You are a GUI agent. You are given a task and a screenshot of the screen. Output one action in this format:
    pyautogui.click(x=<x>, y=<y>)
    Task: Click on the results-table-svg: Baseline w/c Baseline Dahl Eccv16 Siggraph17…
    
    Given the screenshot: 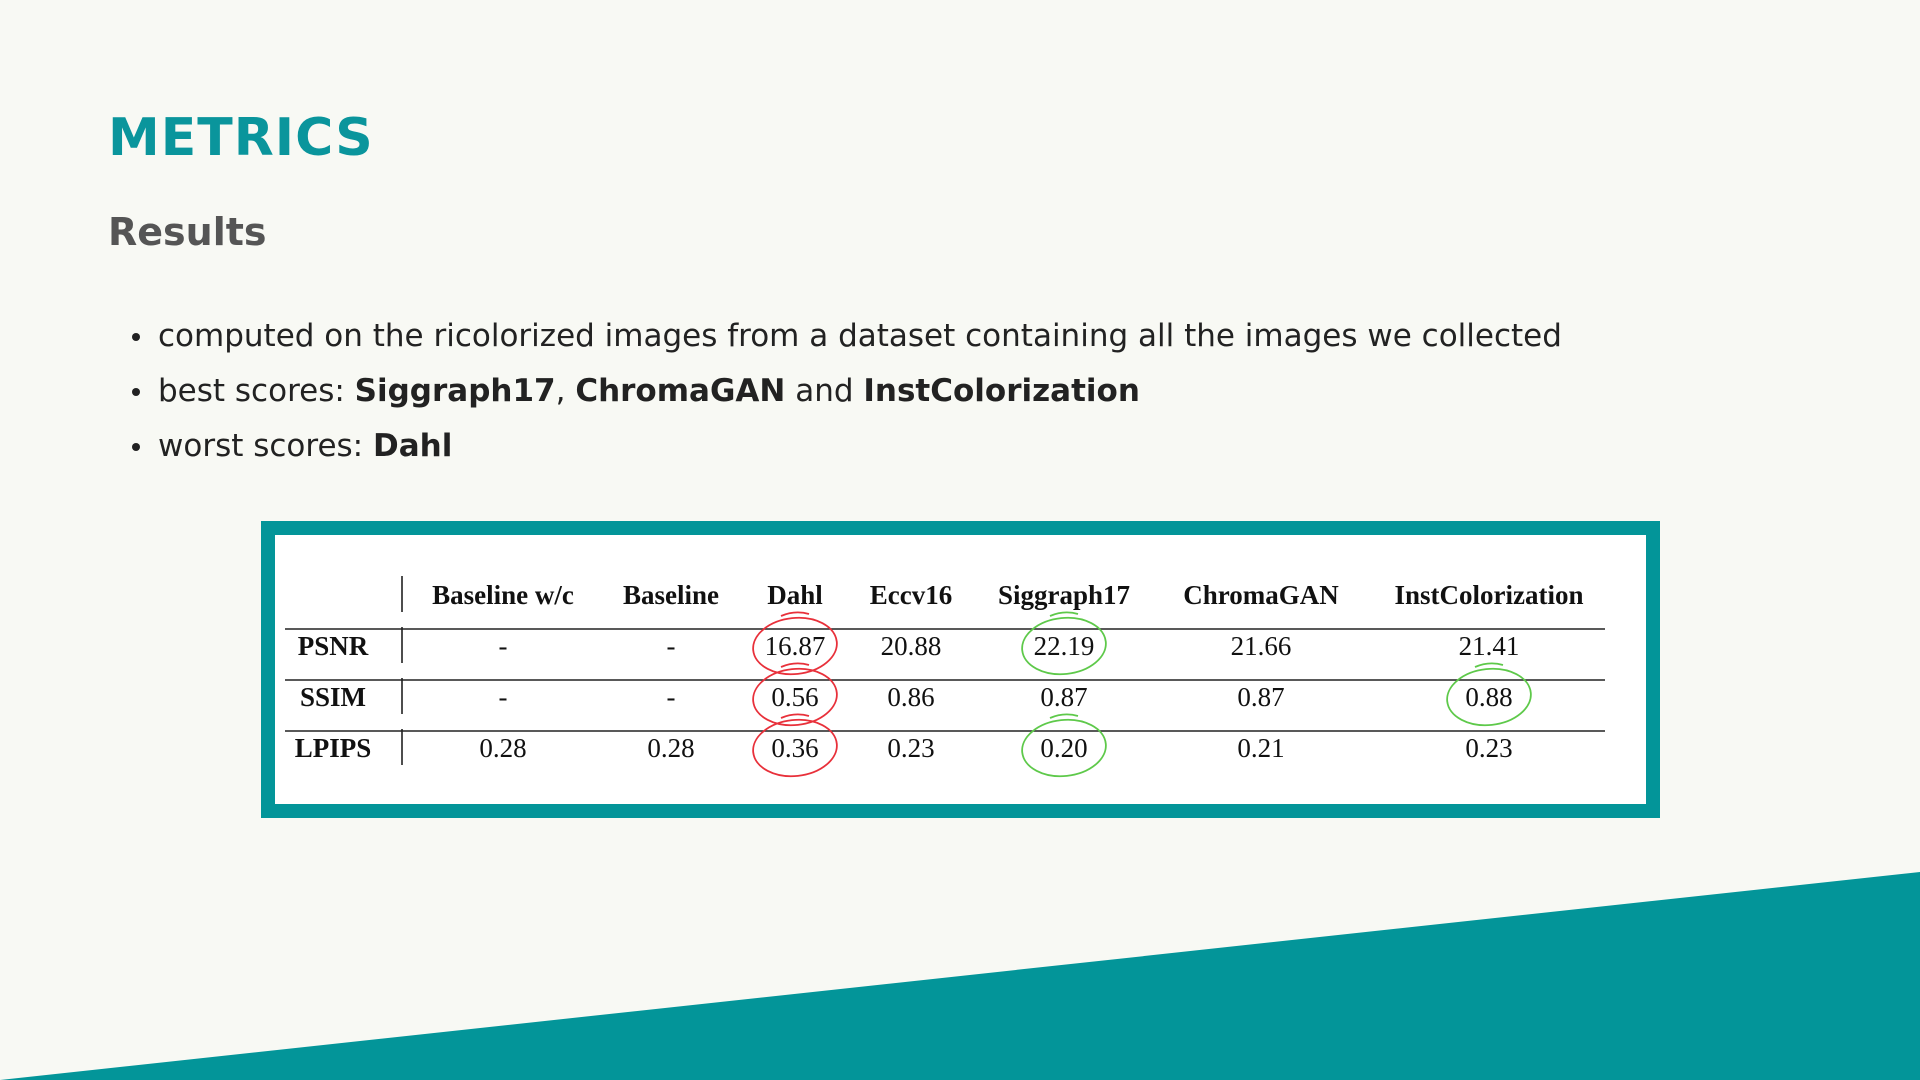 What is the action you would take?
    pyautogui.click(x=945, y=677)
    